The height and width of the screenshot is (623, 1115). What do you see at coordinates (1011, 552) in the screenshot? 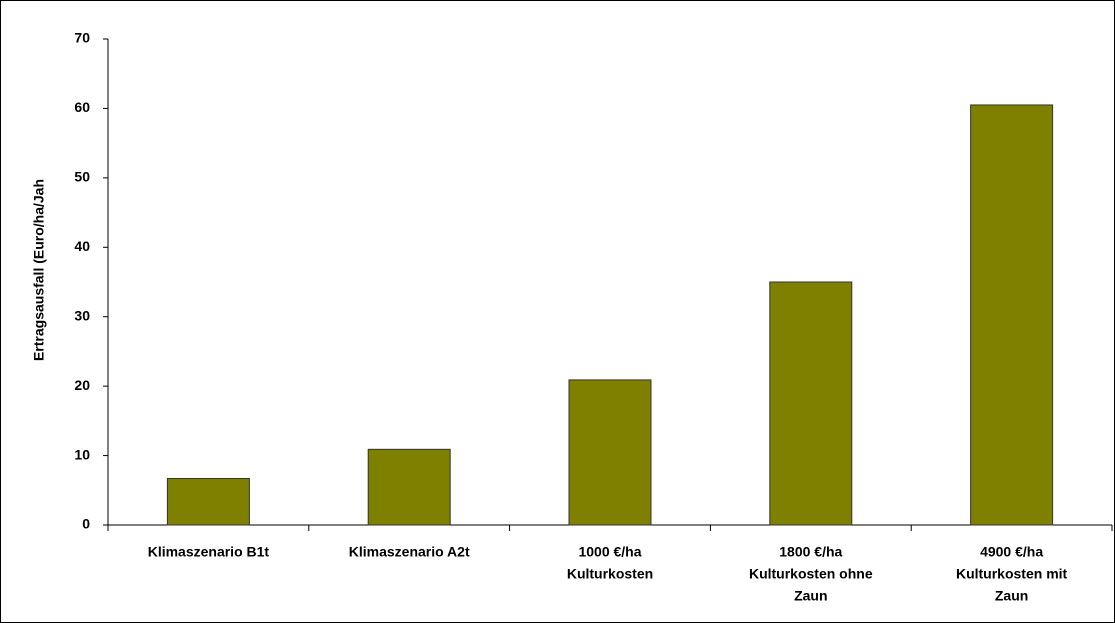
I see `x-tick-label: 4900 €/ha` at bounding box center [1011, 552].